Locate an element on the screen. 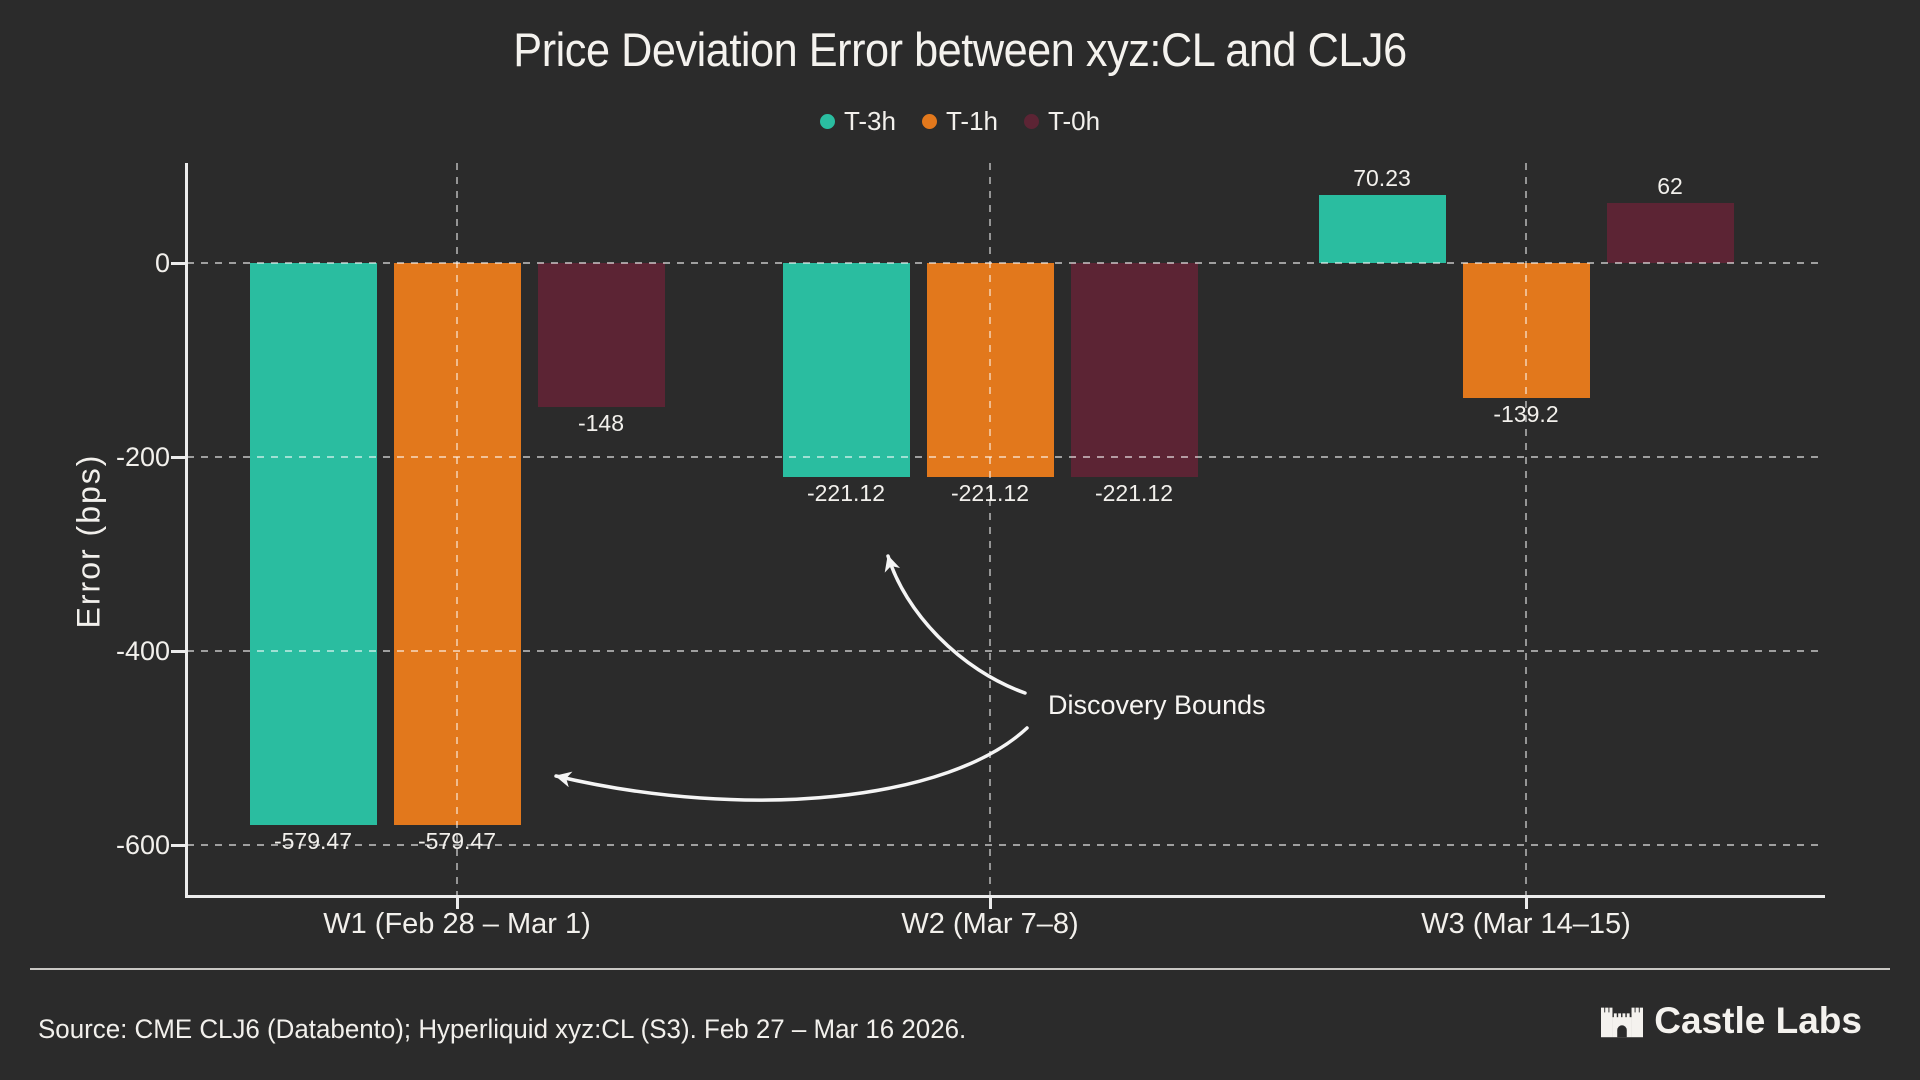 The width and height of the screenshot is (1920, 1080). x-tick-label-w2: W2 (Mar 7–8) is located at coordinates (990, 924).